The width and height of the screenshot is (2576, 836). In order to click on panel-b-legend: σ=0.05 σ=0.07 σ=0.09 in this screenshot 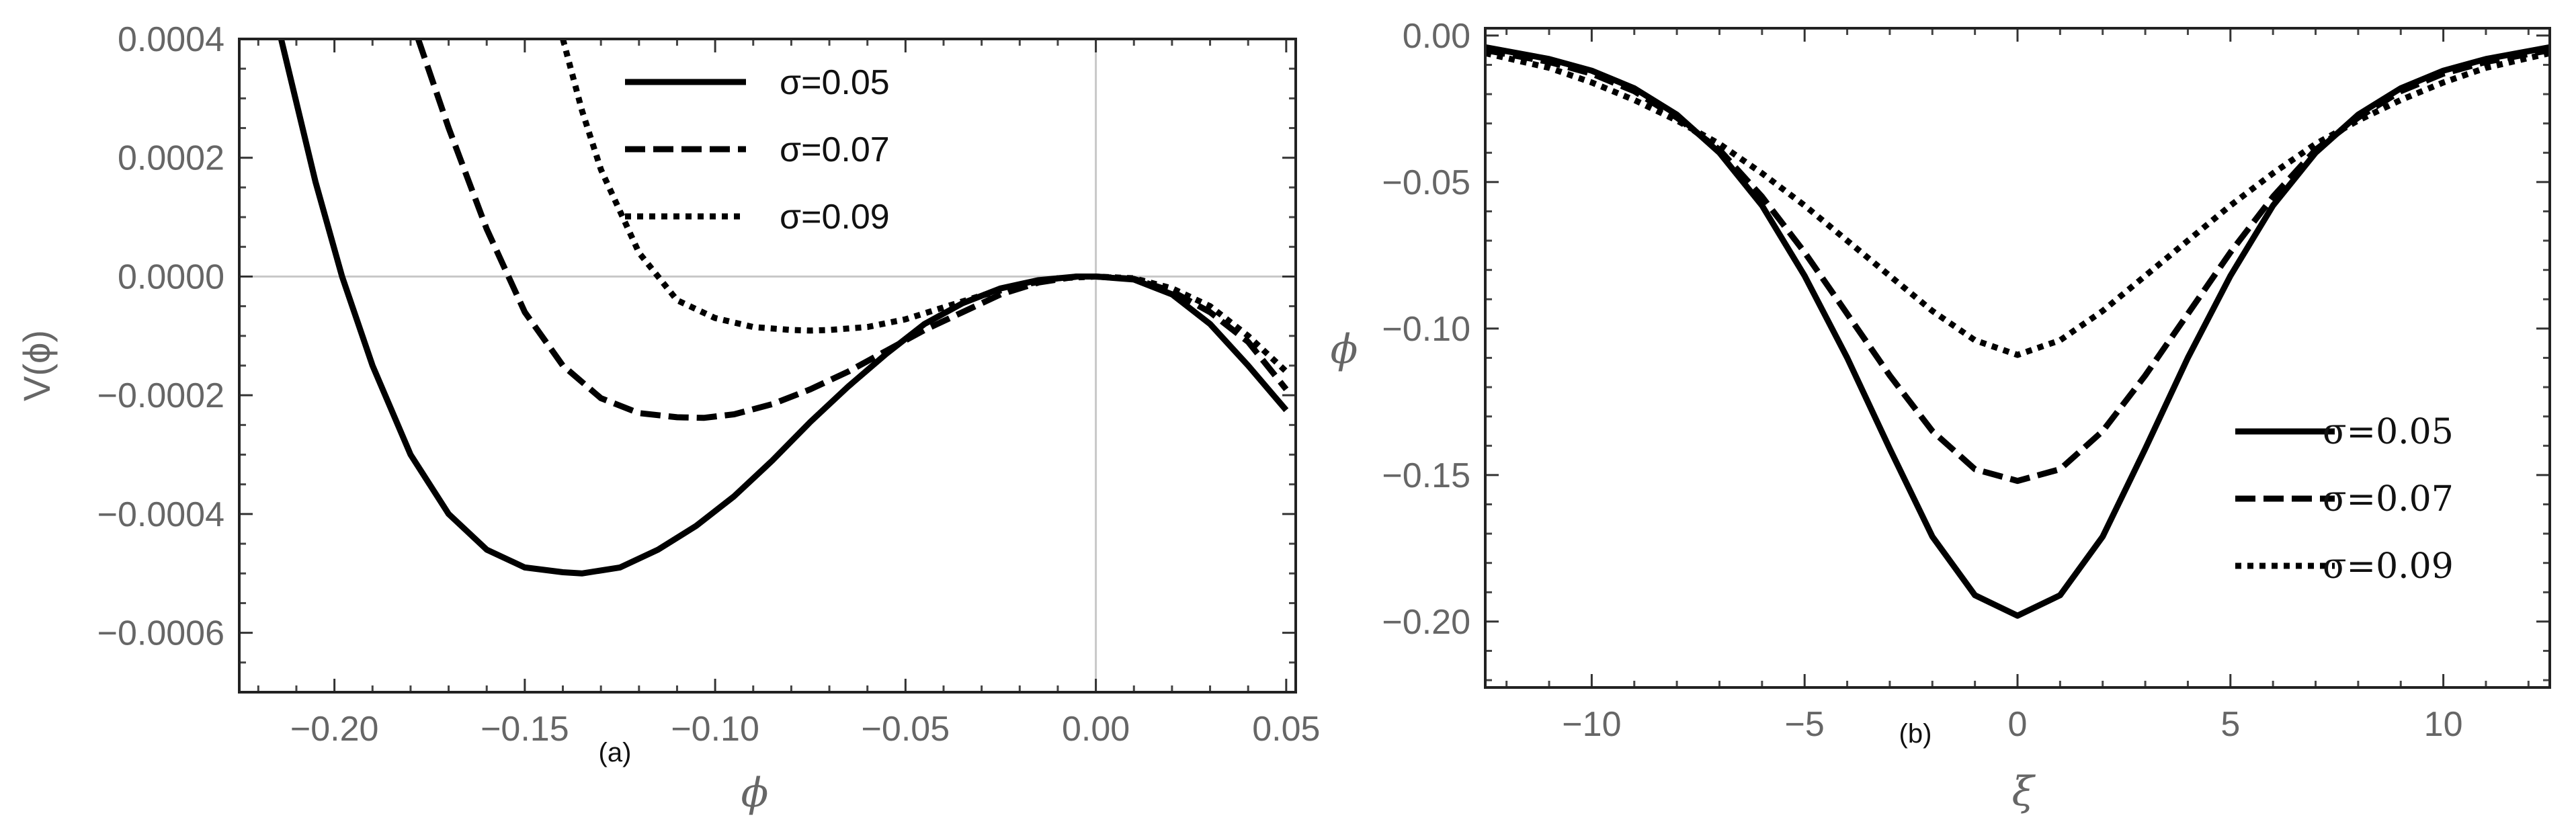, I will do `click(2344, 499)`.